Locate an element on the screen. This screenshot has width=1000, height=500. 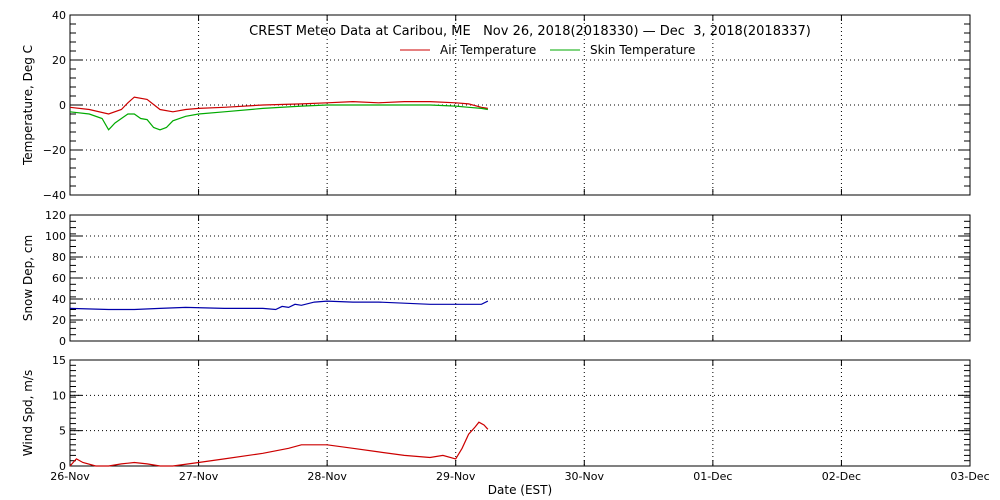
x-tick-label: 28-Nov is located at coordinates (327, 476).